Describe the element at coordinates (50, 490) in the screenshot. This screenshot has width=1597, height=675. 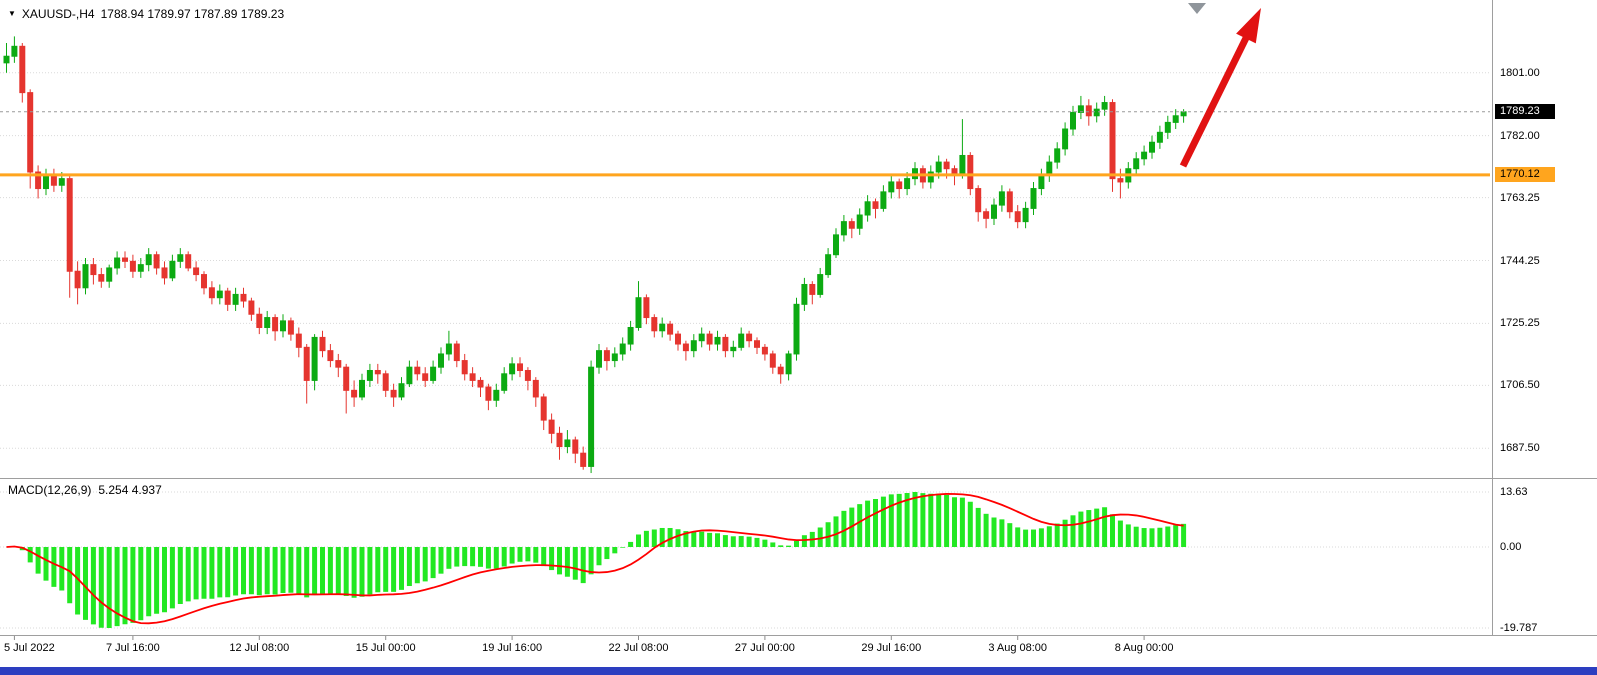
I see `macd-name: MACD(12,26,9)` at that location.